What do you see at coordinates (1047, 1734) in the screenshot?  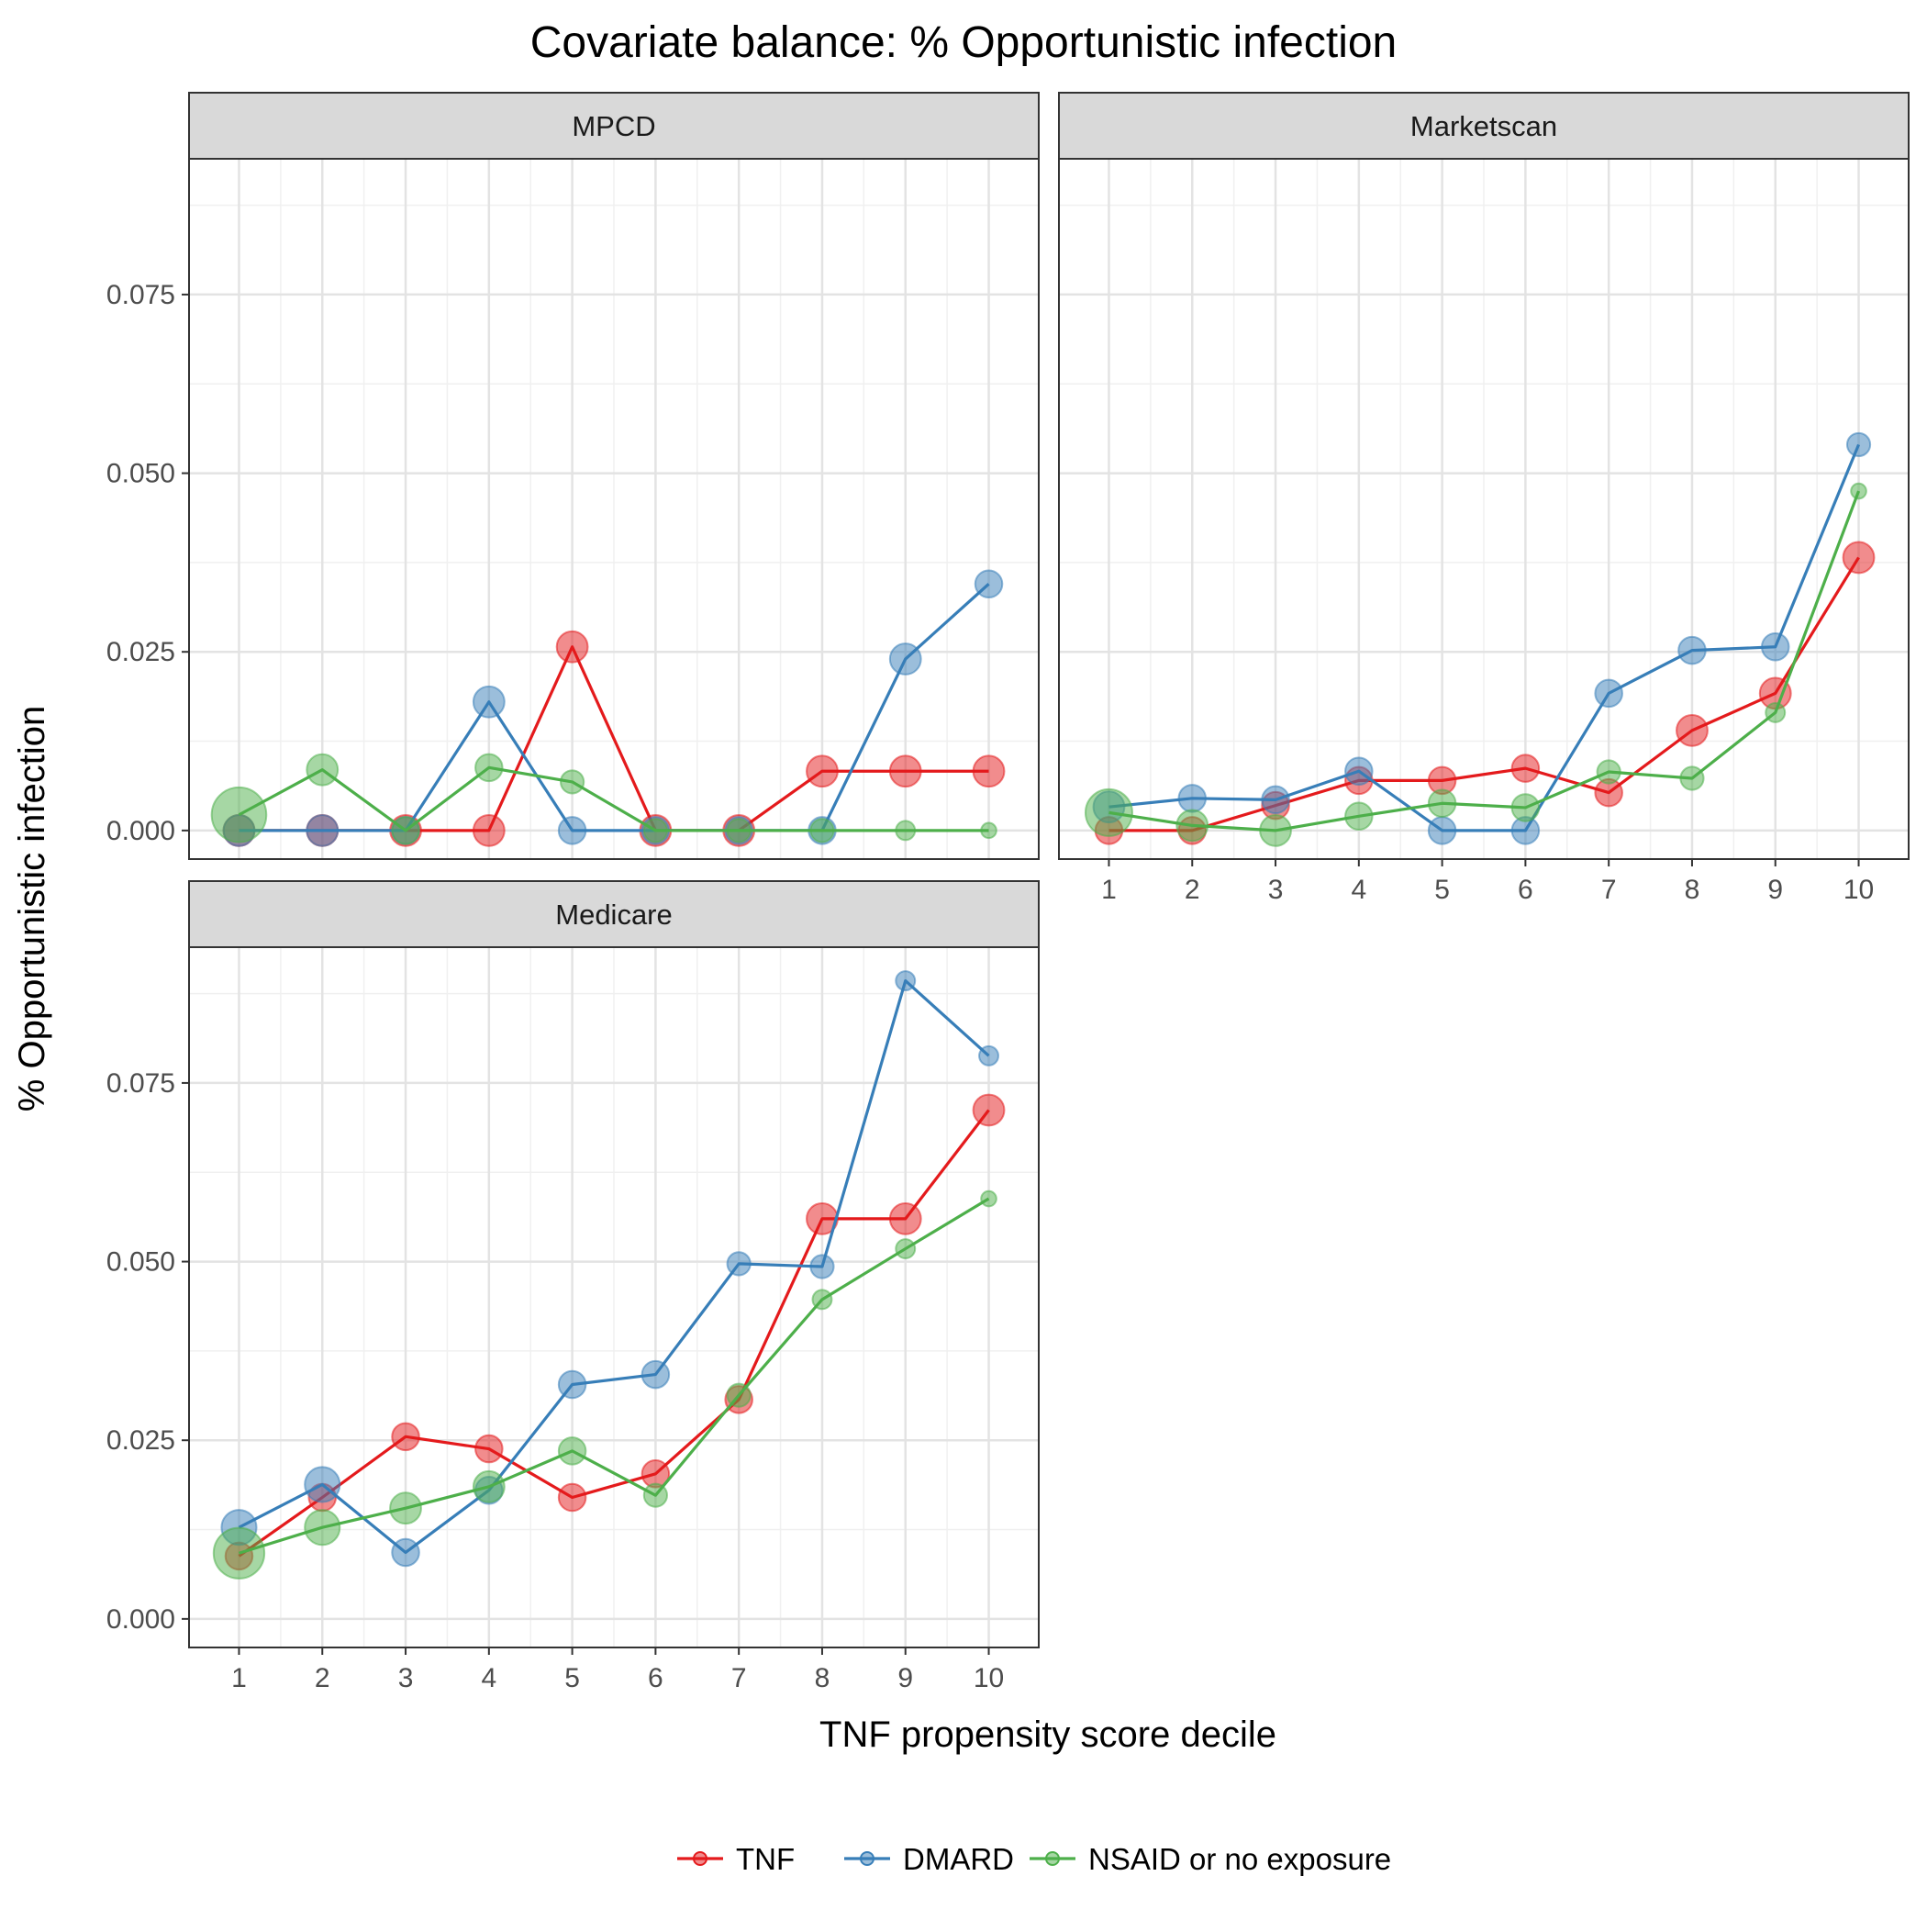 I see `x-axis-title: TNF propensity score decile` at bounding box center [1047, 1734].